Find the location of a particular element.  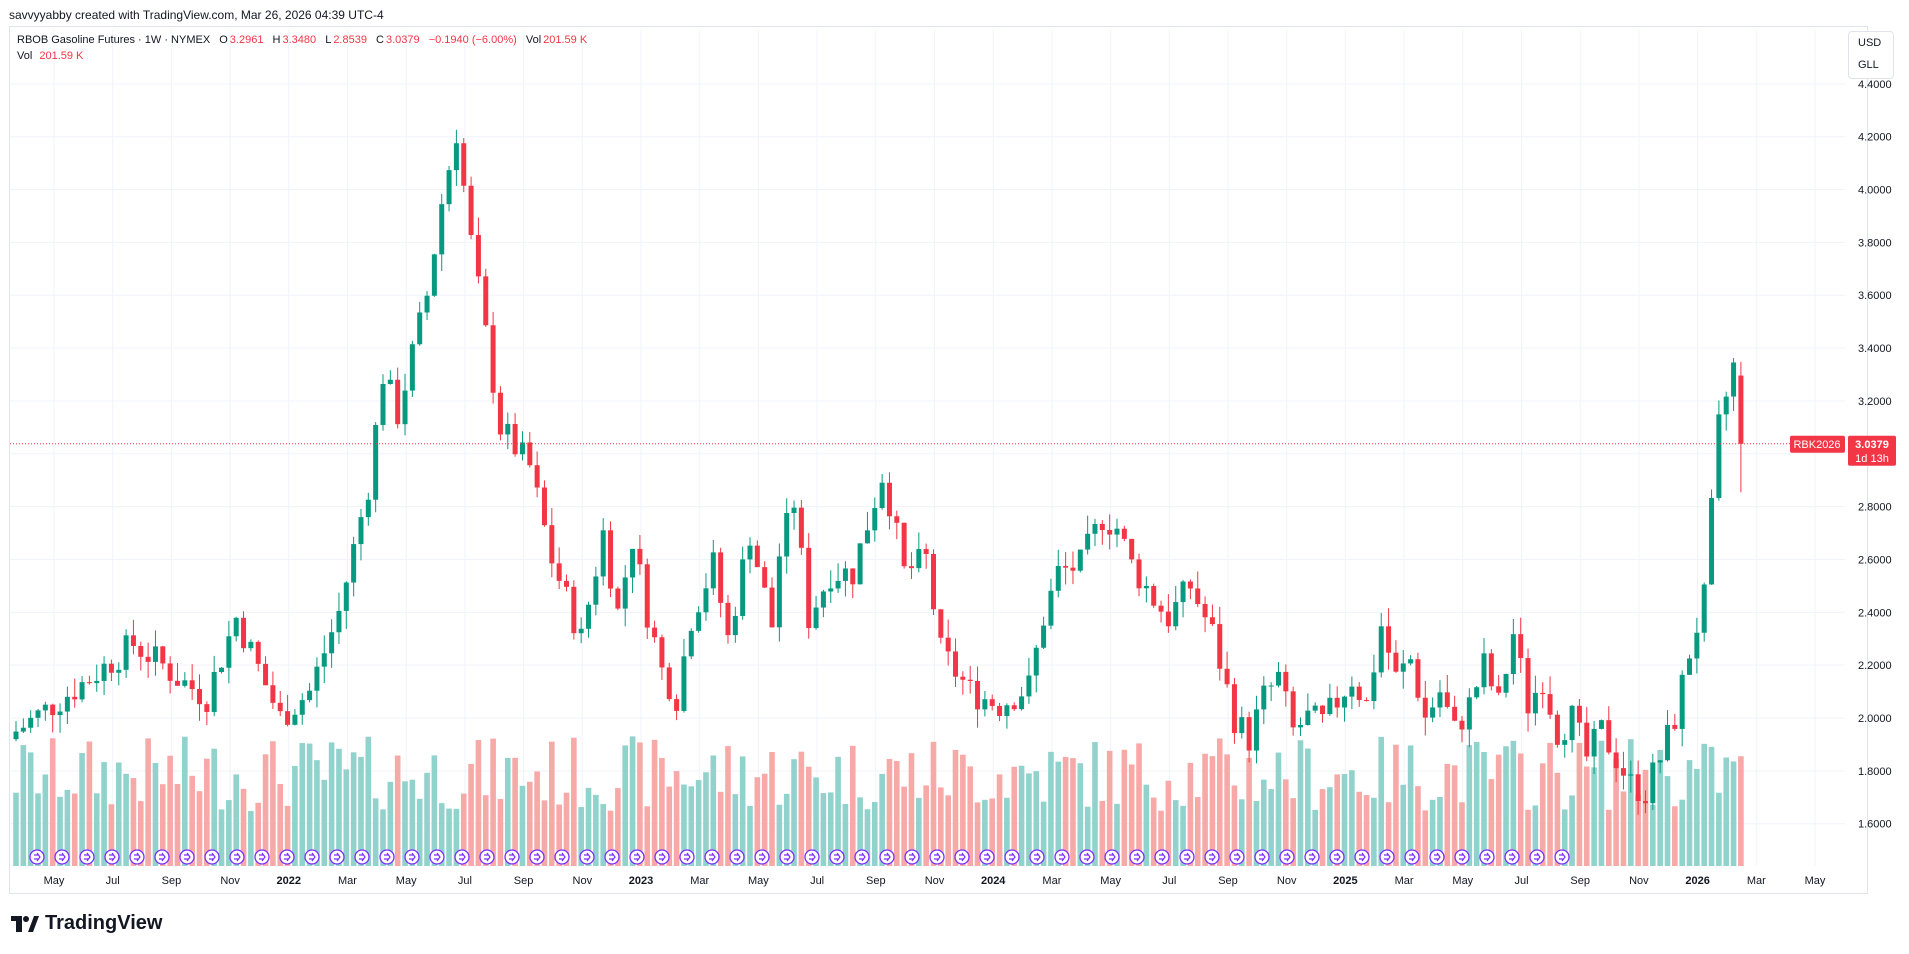

unit-selector: USD GLL is located at coordinates (1871, 55).